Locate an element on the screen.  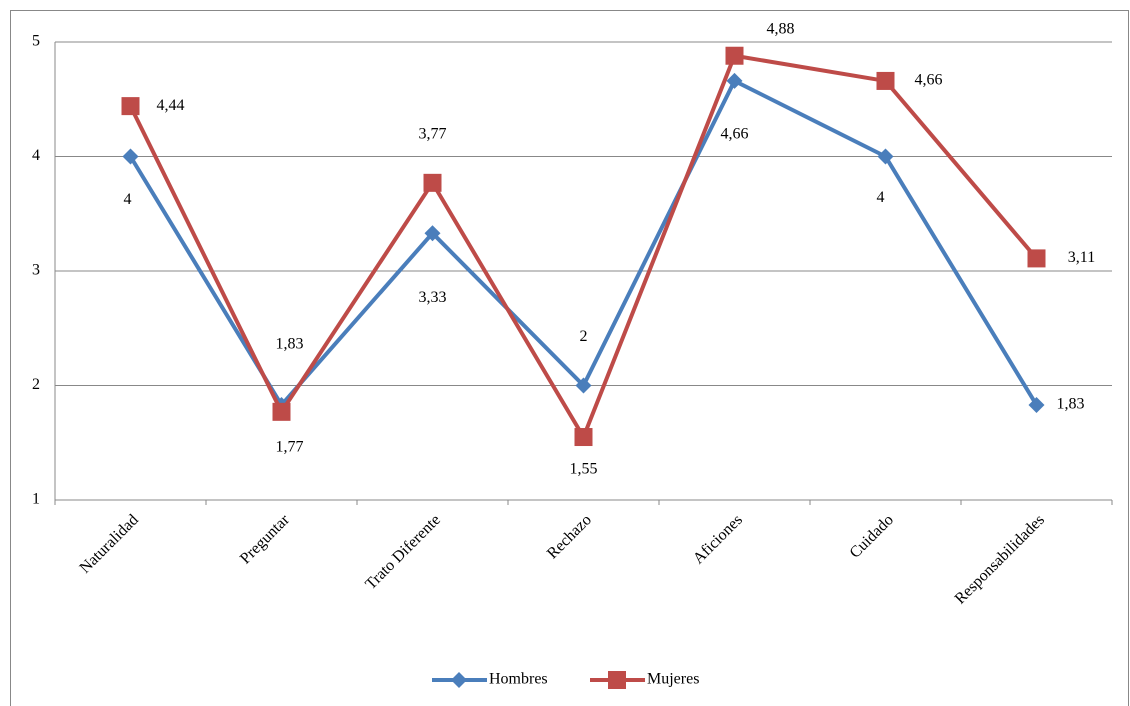
legend-label: Hombres is located at coordinates (518, 679).